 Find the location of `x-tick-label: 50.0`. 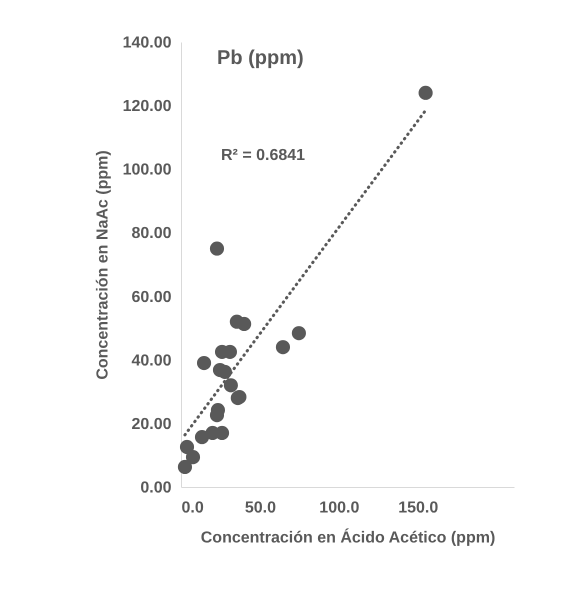

x-tick-label: 50.0 is located at coordinates (260, 508).